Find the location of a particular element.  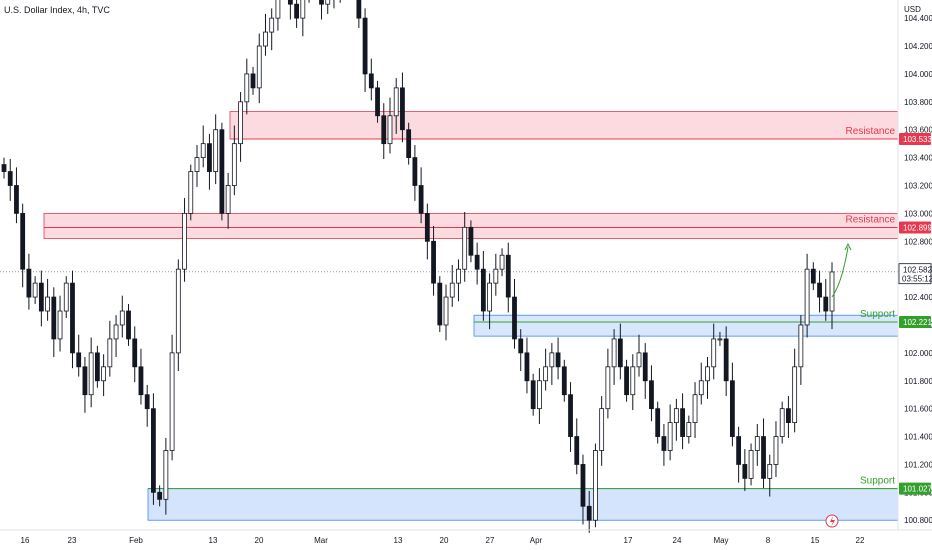

countdown-label: 03:55:12 is located at coordinates (917, 279).